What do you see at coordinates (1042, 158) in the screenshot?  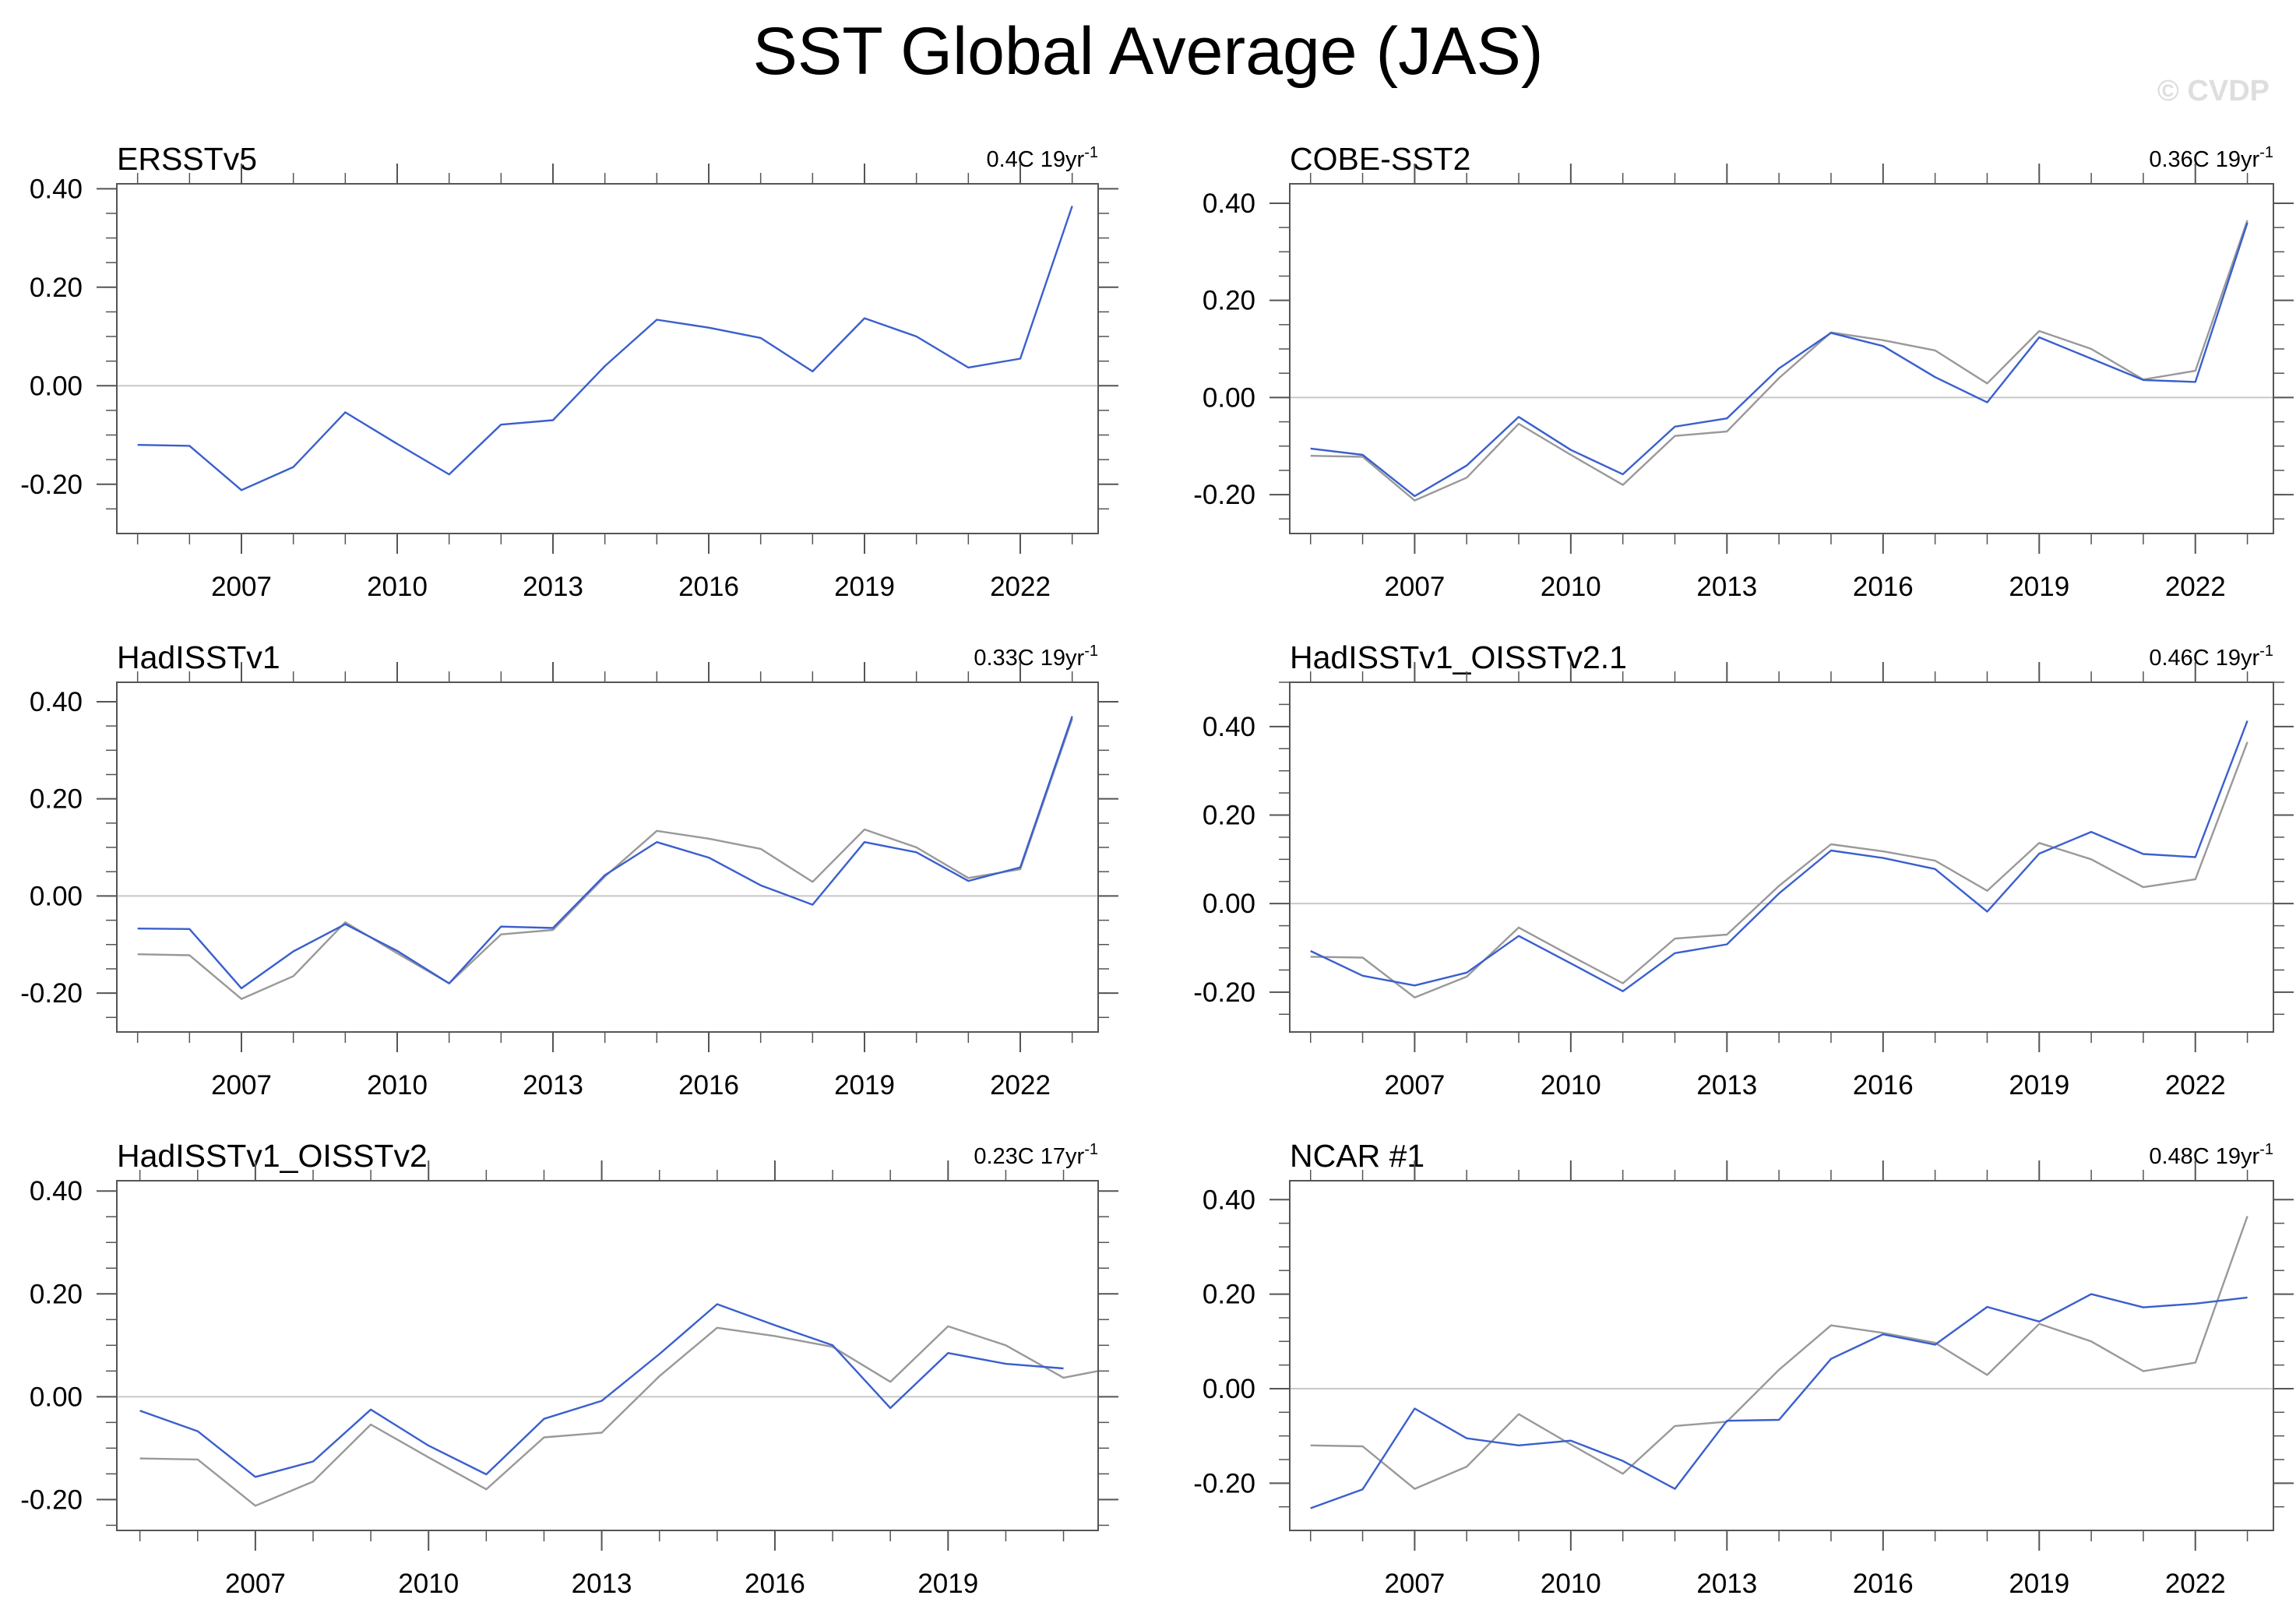 I see `trend-label: 0.4C 19yr-1` at bounding box center [1042, 158].